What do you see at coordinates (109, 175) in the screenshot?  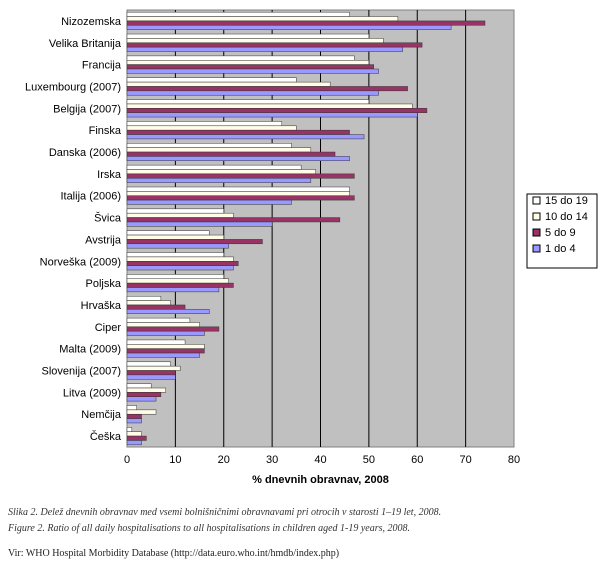 I see `category-label: Irska` at bounding box center [109, 175].